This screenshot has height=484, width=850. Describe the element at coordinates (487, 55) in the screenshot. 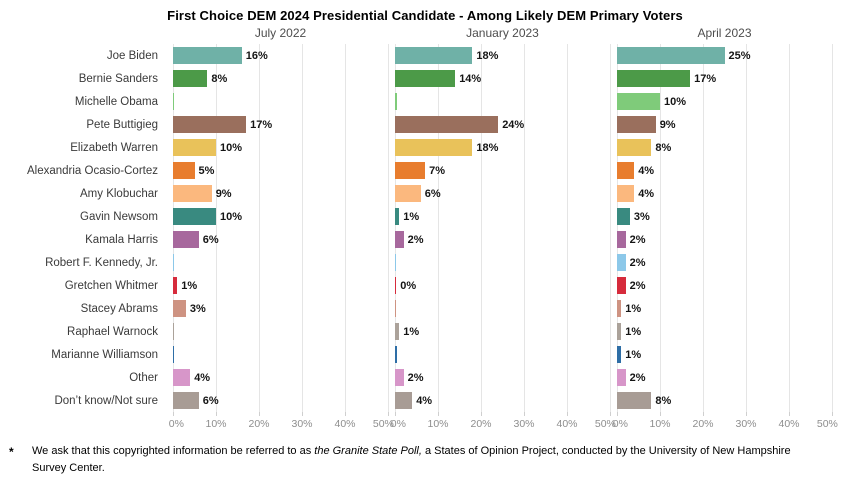

I see `bar-value-label: 18%` at that location.